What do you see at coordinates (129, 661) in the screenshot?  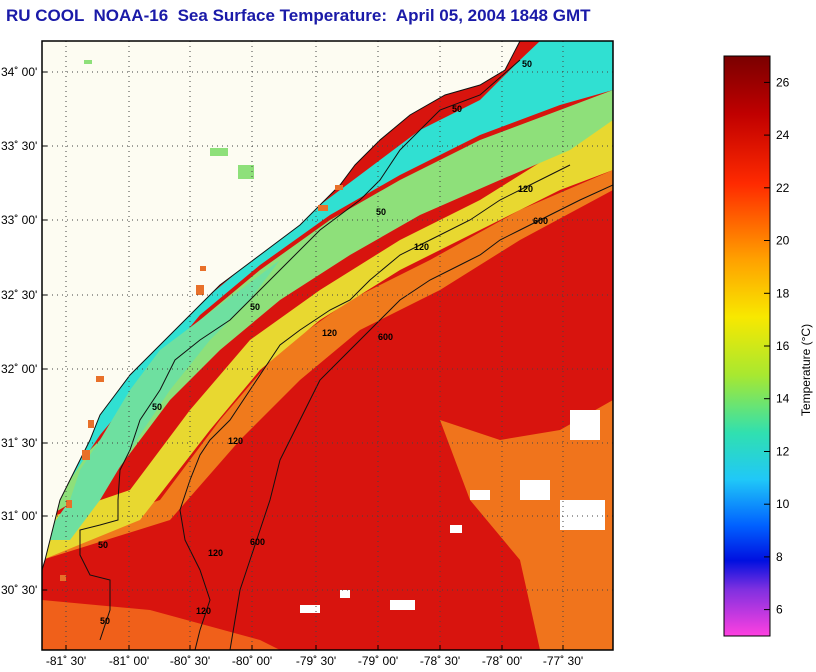 I see `lon-label: -81˚ 00'` at bounding box center [129, 661].